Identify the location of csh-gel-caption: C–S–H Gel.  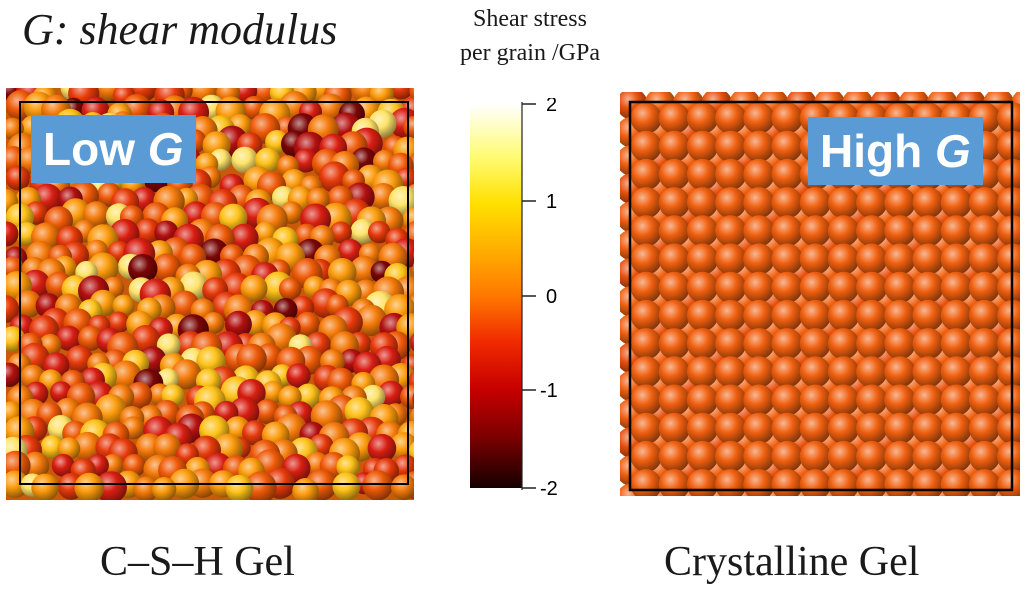
(197, 562).